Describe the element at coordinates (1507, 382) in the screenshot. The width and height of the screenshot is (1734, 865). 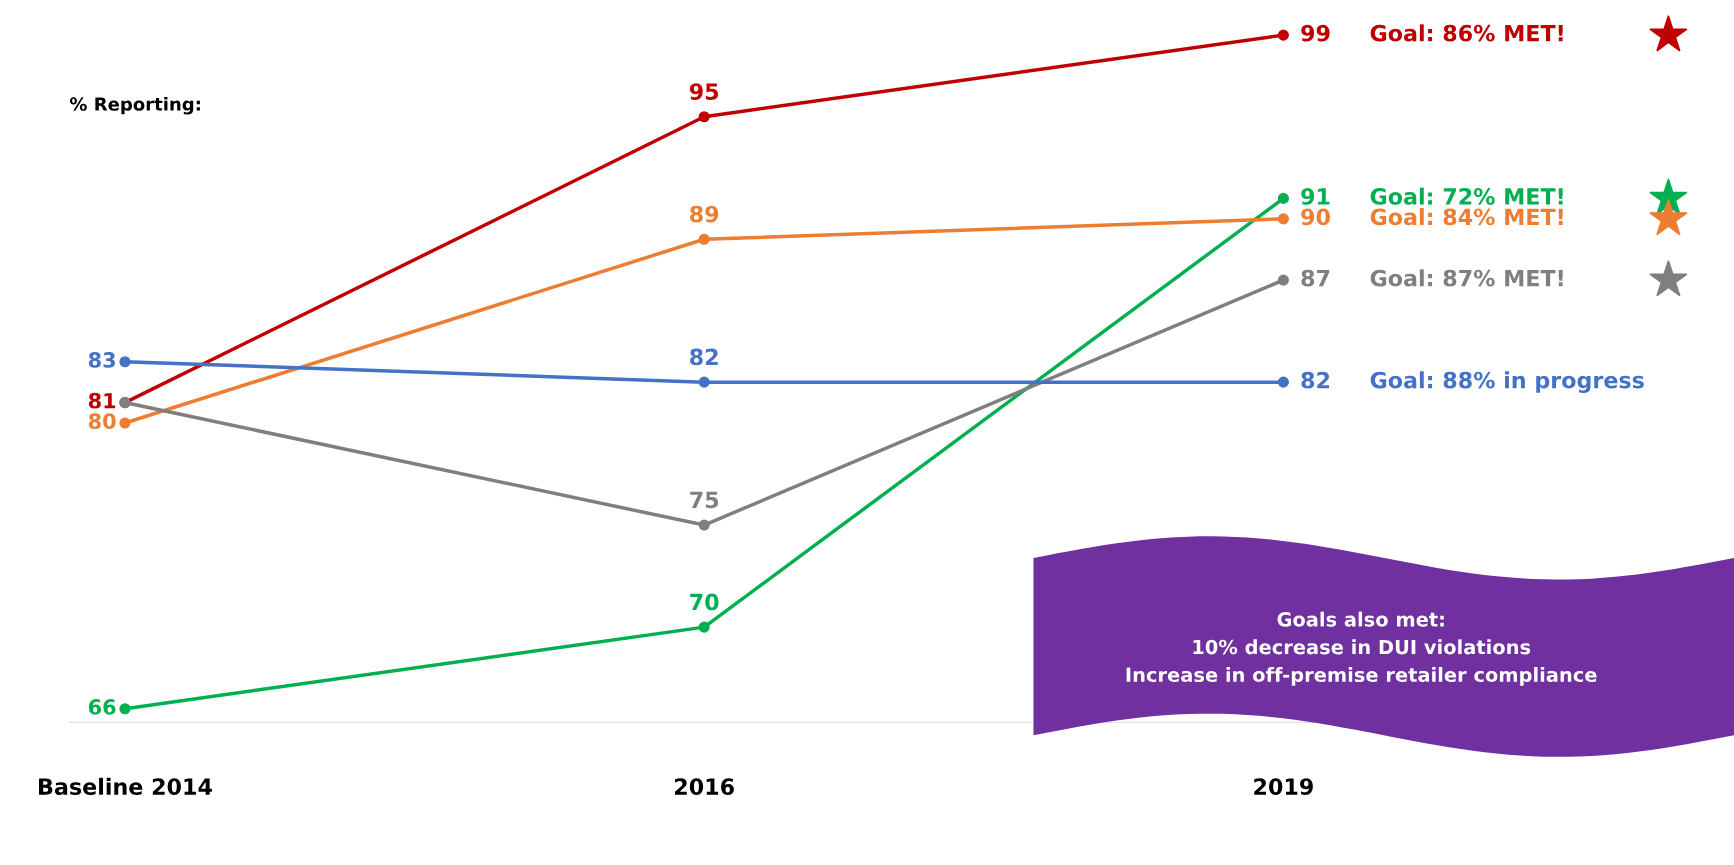
I see `annotation: Goal: 88% in progress` at that location.